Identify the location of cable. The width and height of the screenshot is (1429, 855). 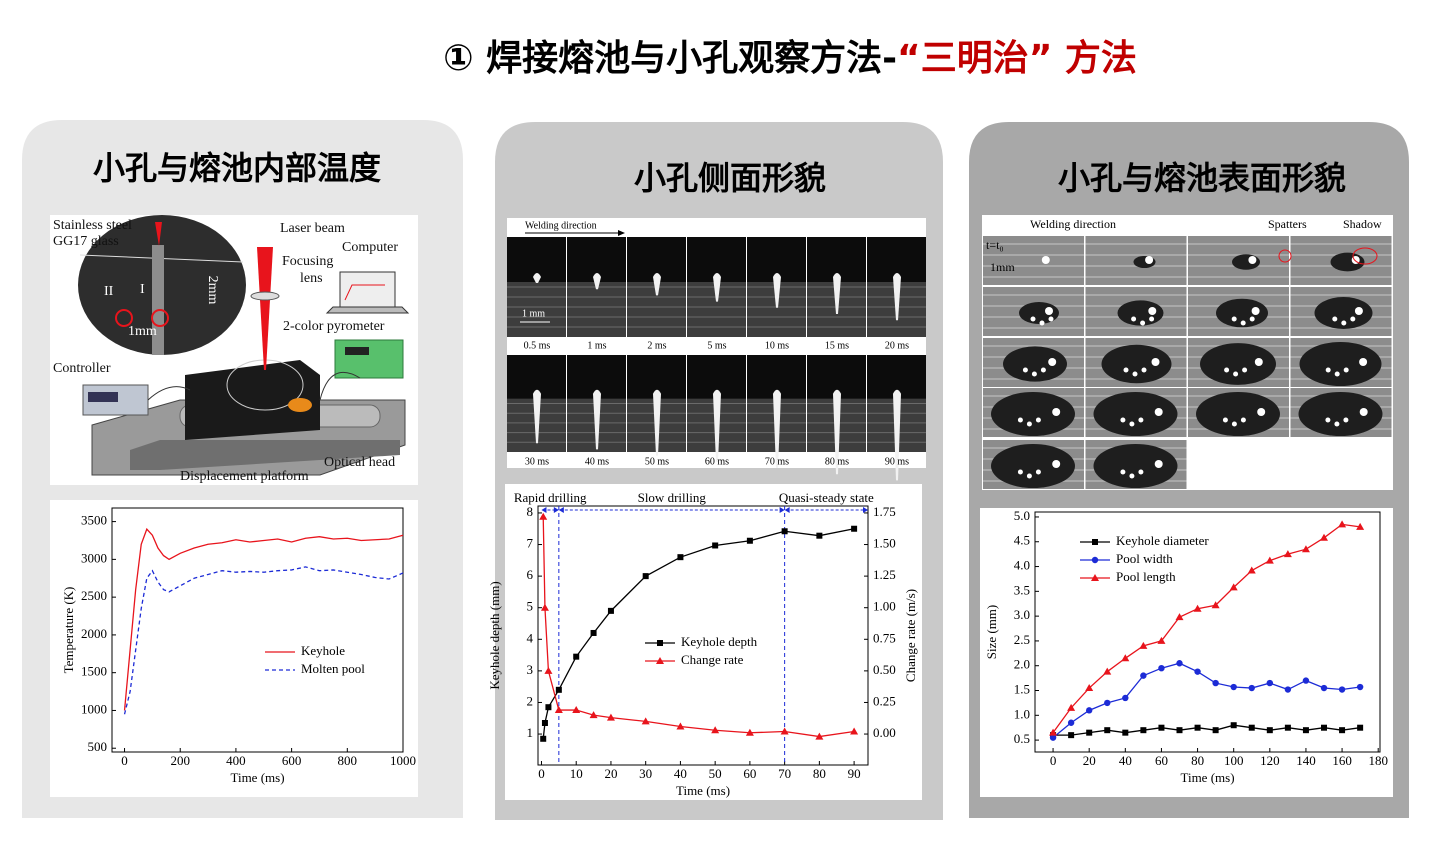
(169, 393).